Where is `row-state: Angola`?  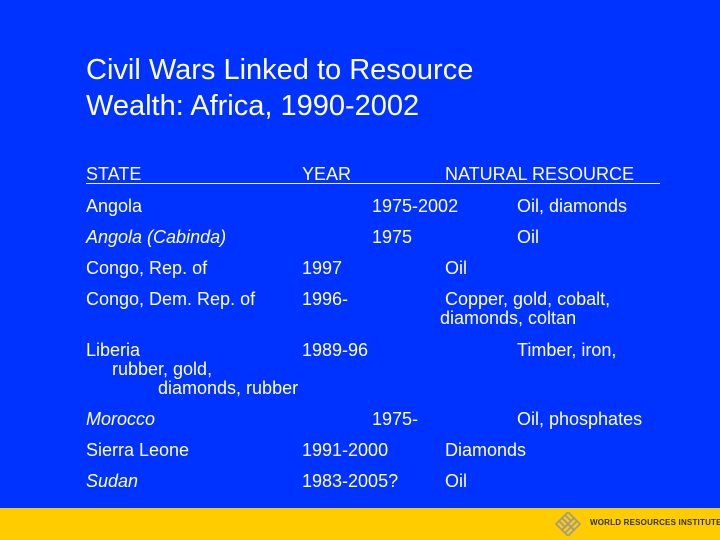 row-state: Angola is located at coordinates (114, 206).